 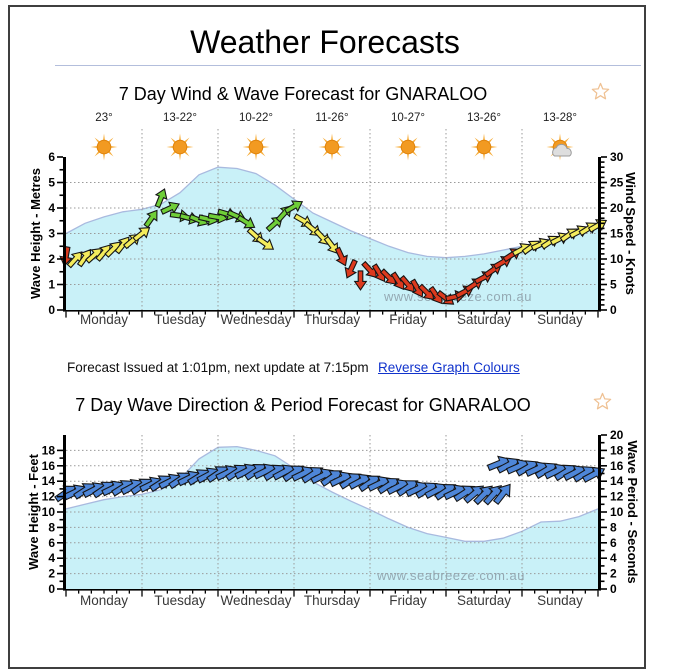 I want to click on reverse-graph-colours-link: Reverse Graph Colours, so click(x=449, y=367).